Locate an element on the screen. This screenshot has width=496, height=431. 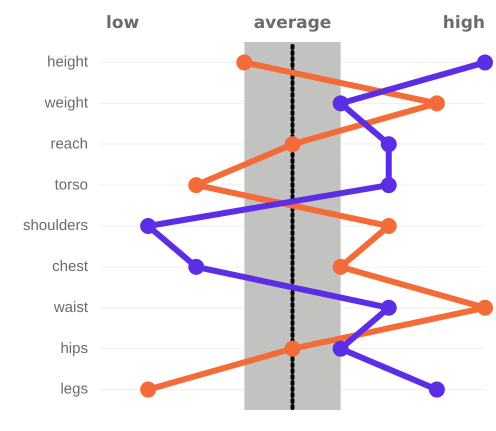
text: low is located at coordinates (123, 22).